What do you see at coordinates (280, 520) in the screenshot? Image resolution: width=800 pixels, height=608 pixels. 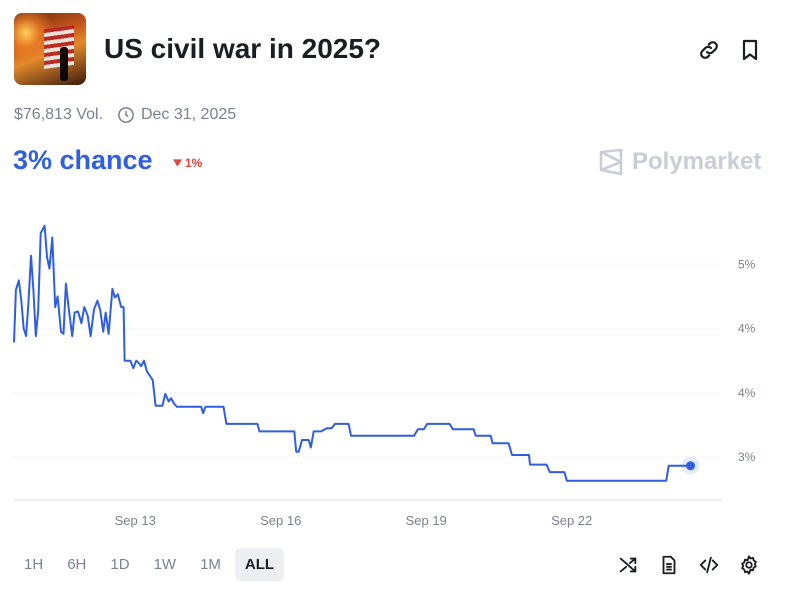 I see `x-tick-label: Sep 16` at bounding box center [280, 520].